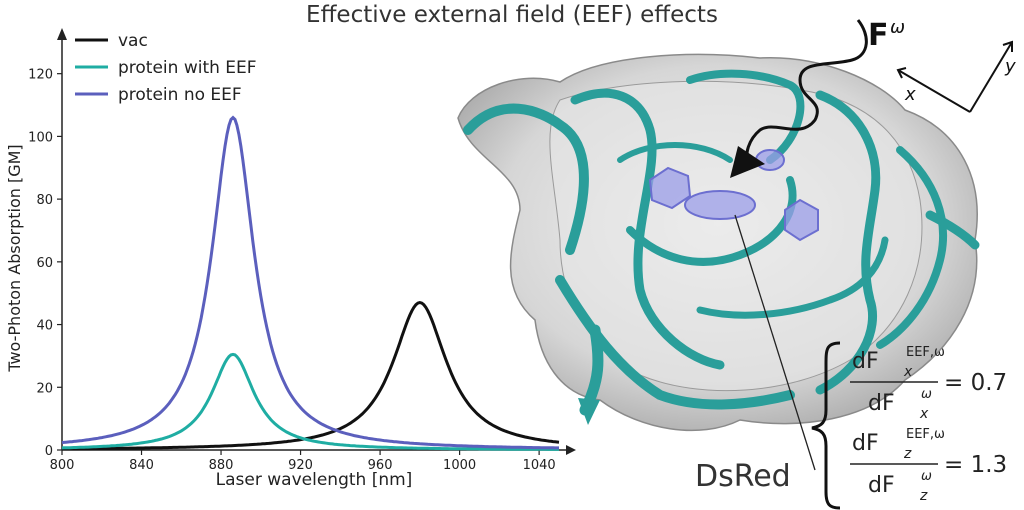 This screenshot has width=1024, height=510. I want to click on series-line-vac, so click(311, 376).